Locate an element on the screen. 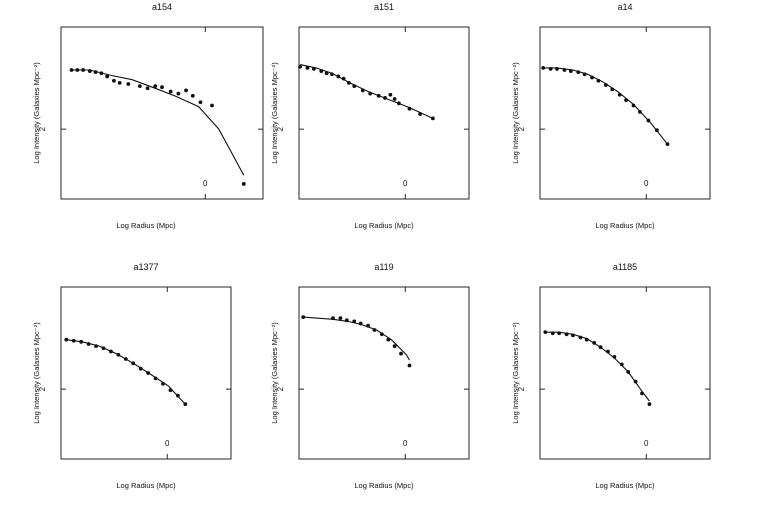 This screenshot has height=513, width=781. panel-title: a1185 is located at coordinates (625, 267).